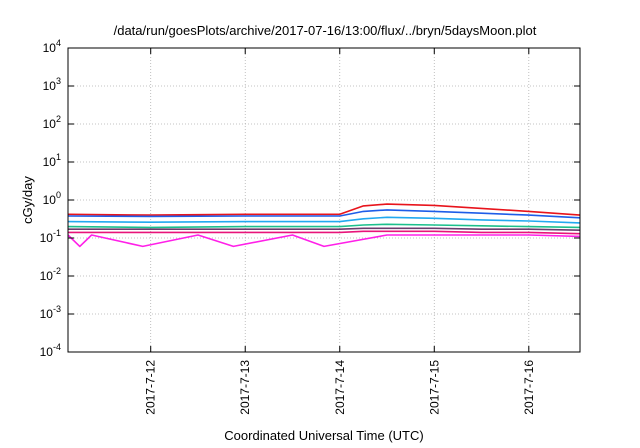 The width and height of the screenshot is (640, 448). What do you see at coordinates (151, 387) in the screenshot?
I see `x-tick-label: 2017-7-12` at bounding box center [151, 387].